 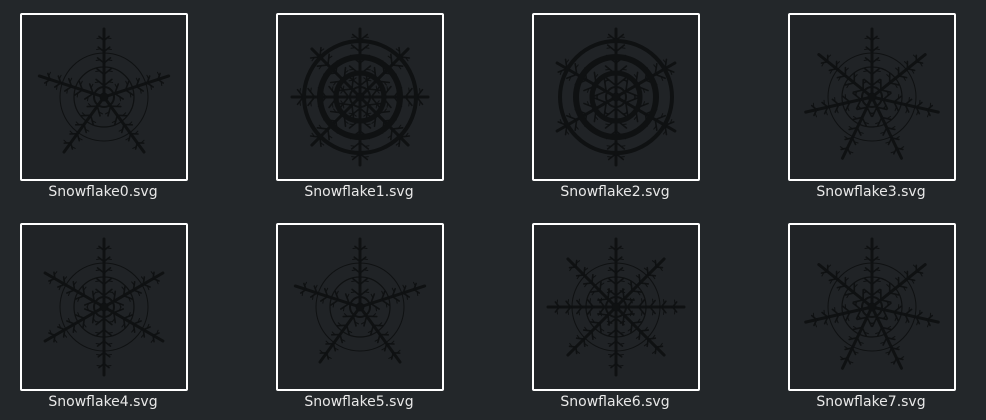 What do you see at coordinates (615, 192) in the screenshot?
I see `file-name: Snowflake2.svg` at bounding box center [615, 192].